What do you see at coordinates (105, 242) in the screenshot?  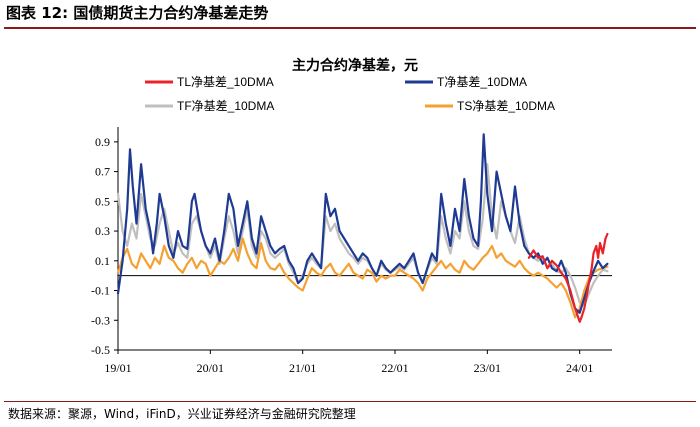 I see `y-axis: -0.5 -0.3 -0.1 0.1 0.3 0.5 0.7 0.9` at bounding box center [105, 242].